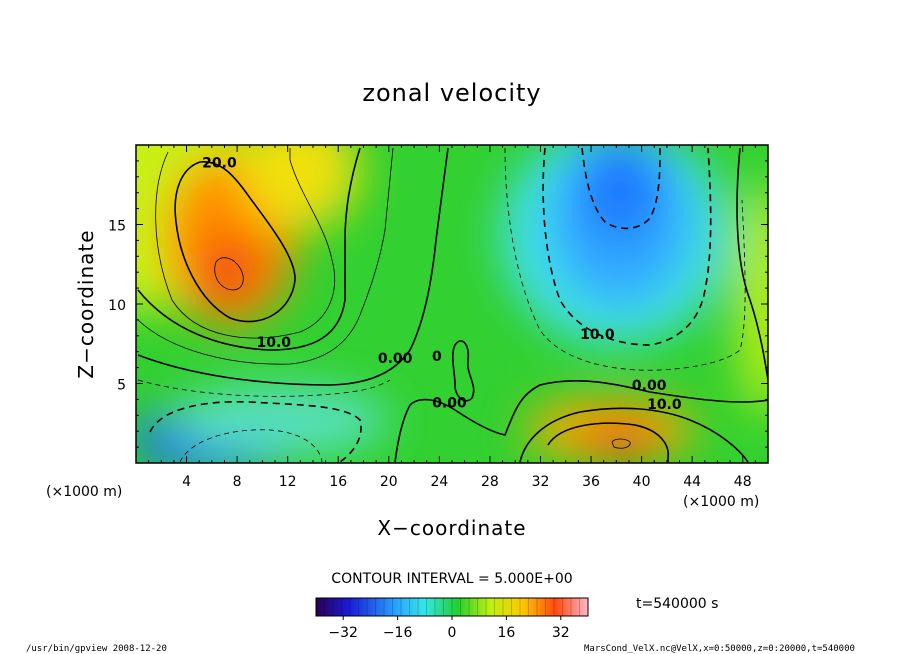  I want to click on y-axis-label: Z−coordinate, so click(86, 303).